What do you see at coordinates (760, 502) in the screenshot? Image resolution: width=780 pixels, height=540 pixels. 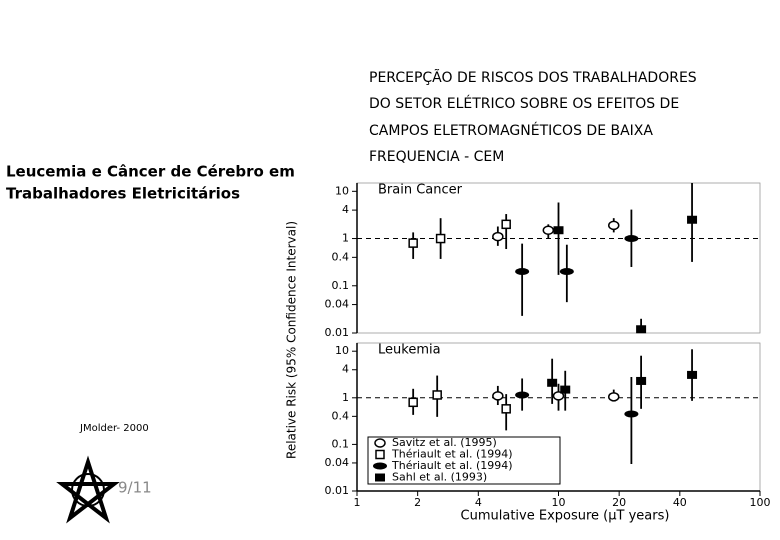 I see `x-tick-label: 100` at bounding box center [760, 502].